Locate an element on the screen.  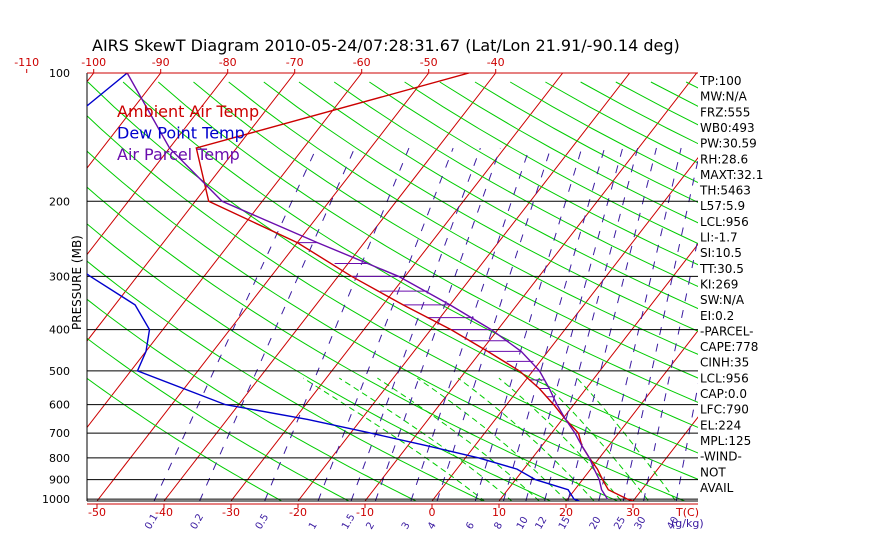
bottom-temp-tick-label: -40 is located at coordinates (164, 512).